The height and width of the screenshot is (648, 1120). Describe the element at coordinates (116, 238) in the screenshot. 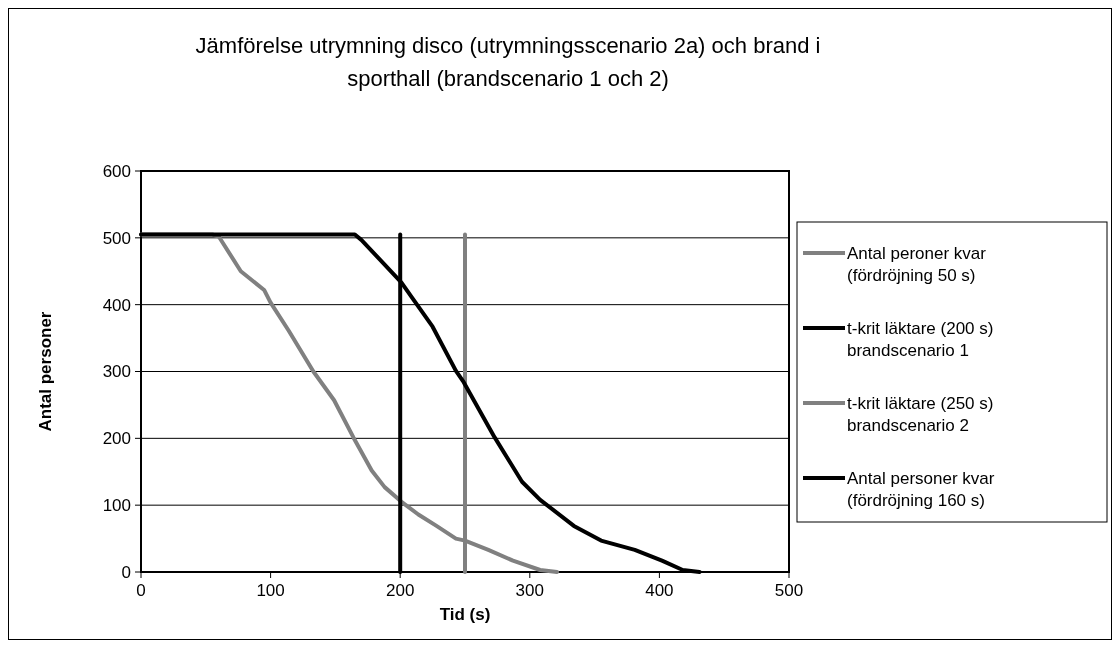

I see `y-tick-label: 500` at that location.